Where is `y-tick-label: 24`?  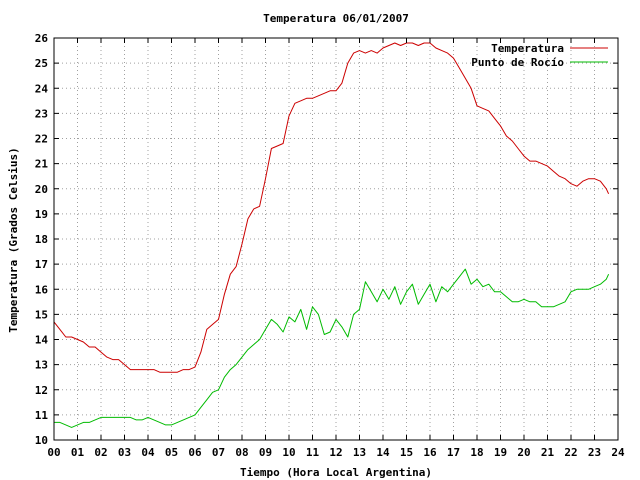
y-tick-label: 24 is located at coordinates (42, 88).